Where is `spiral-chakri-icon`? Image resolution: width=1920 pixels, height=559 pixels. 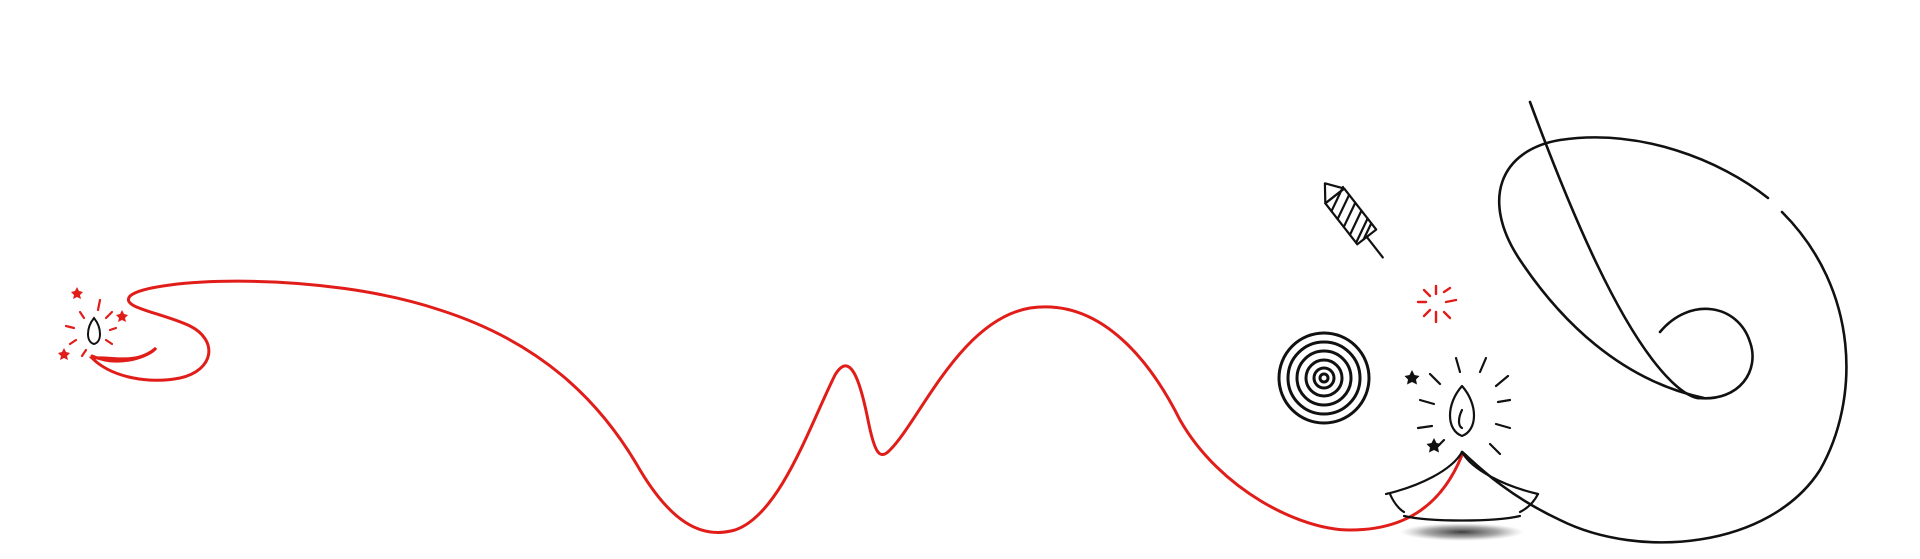
spiral-chakri-icon is located at coordinates (1324, 378).